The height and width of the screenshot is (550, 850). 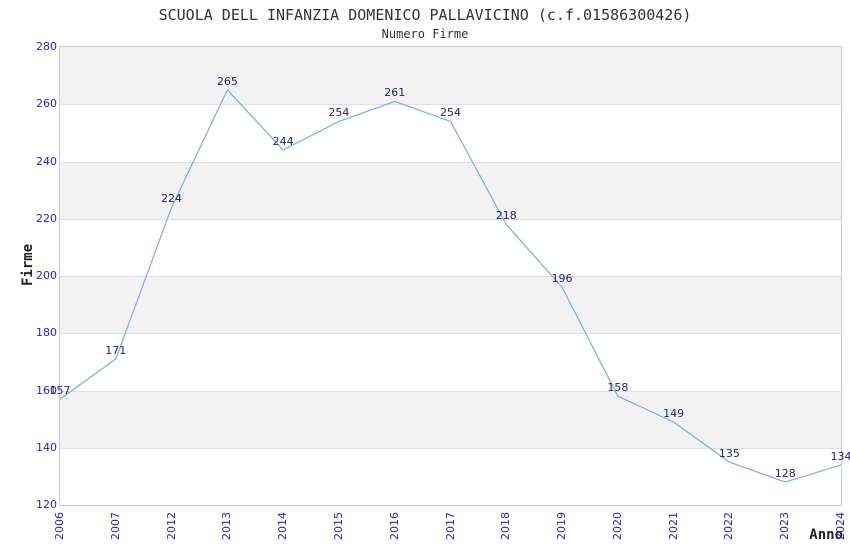 I want to click on y-tick-label: 280, so click(x=46, y=46).